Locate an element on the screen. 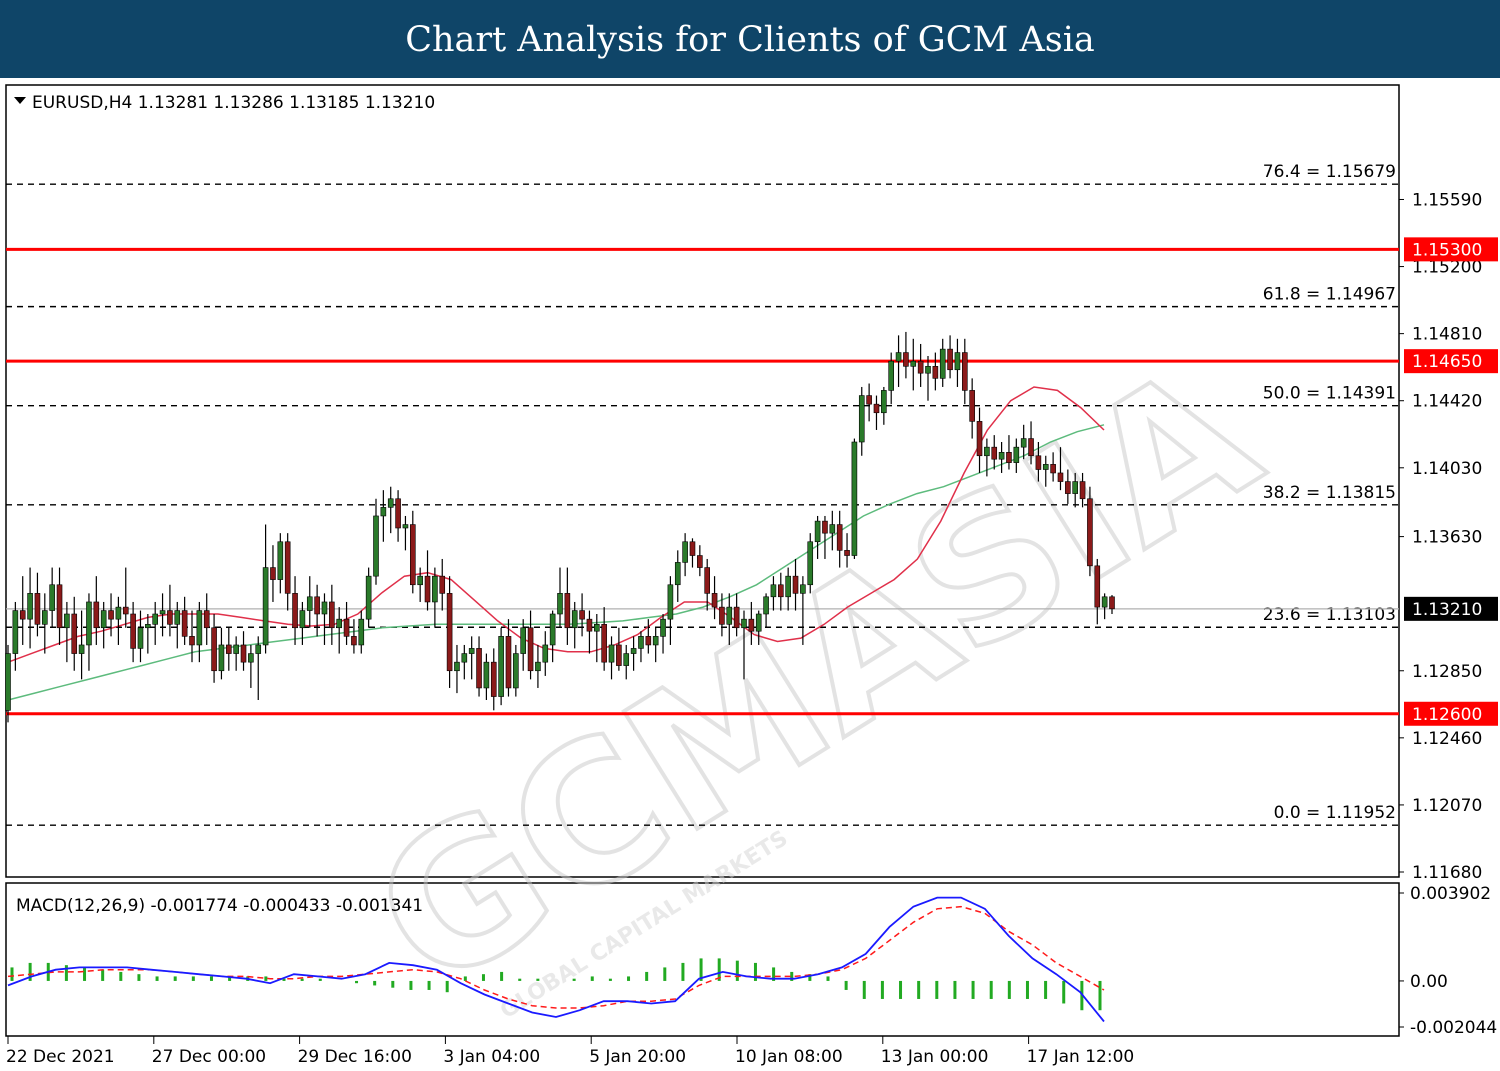 Image resolution: width=1500 pixels, height=1071 pixels. dropdown-triangle-icon is located at coordinates (20, 100).